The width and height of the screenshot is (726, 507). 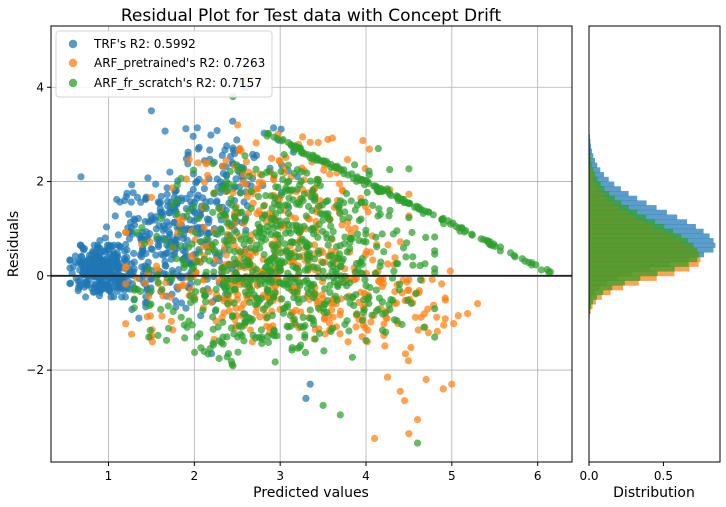 I want to click on y-tick-label: 0, so click(x=40, y=276).